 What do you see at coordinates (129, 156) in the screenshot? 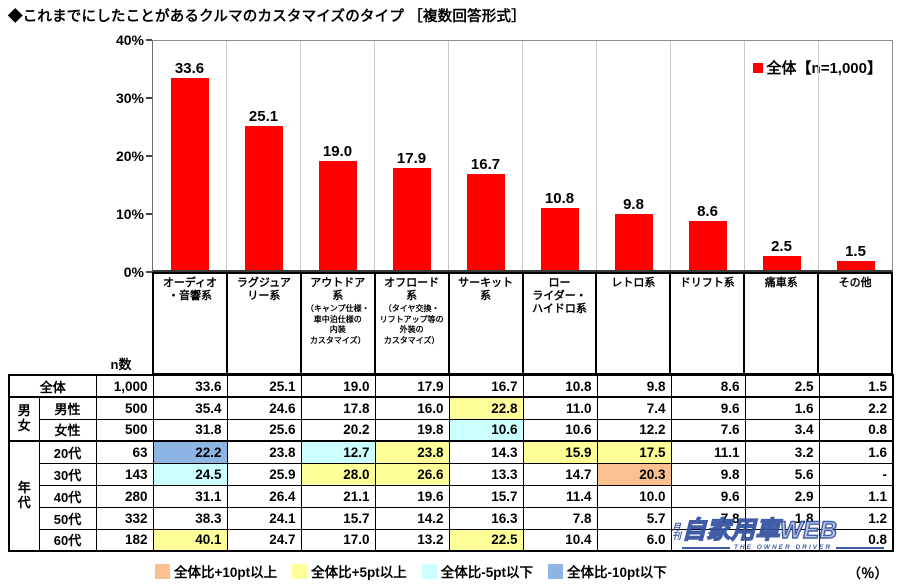
I see `y-axis-tick-label: 20%` at bounding box center [129, 156].